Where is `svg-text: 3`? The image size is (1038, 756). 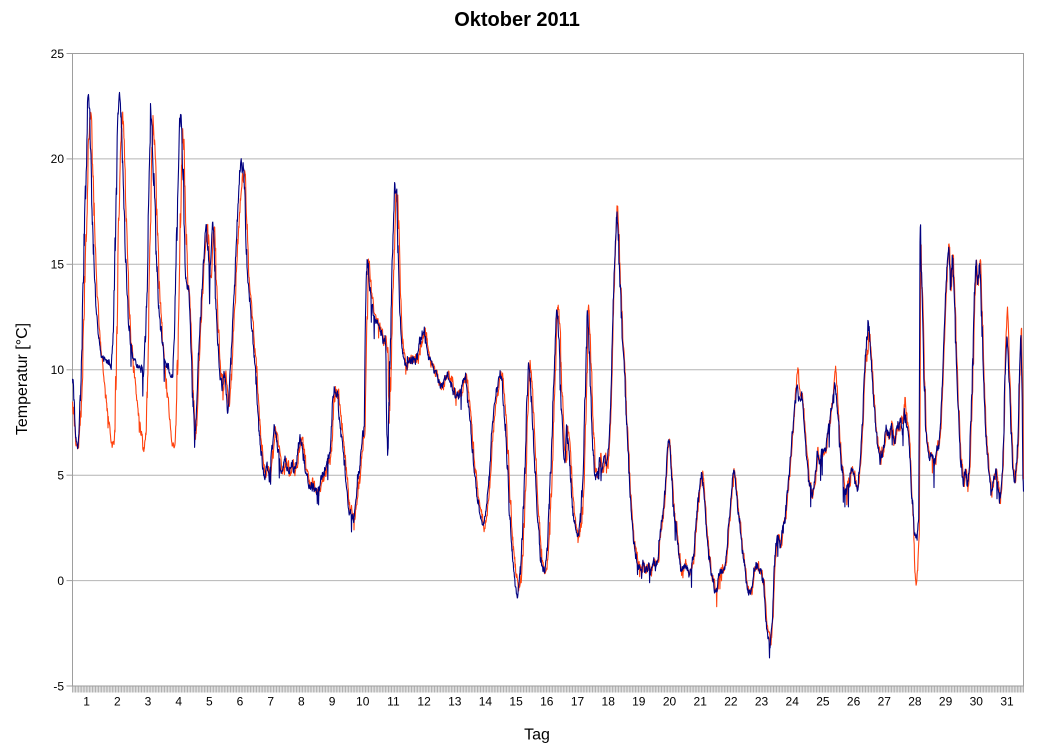
svg-text: 3 is located at coordinates (148, 702).